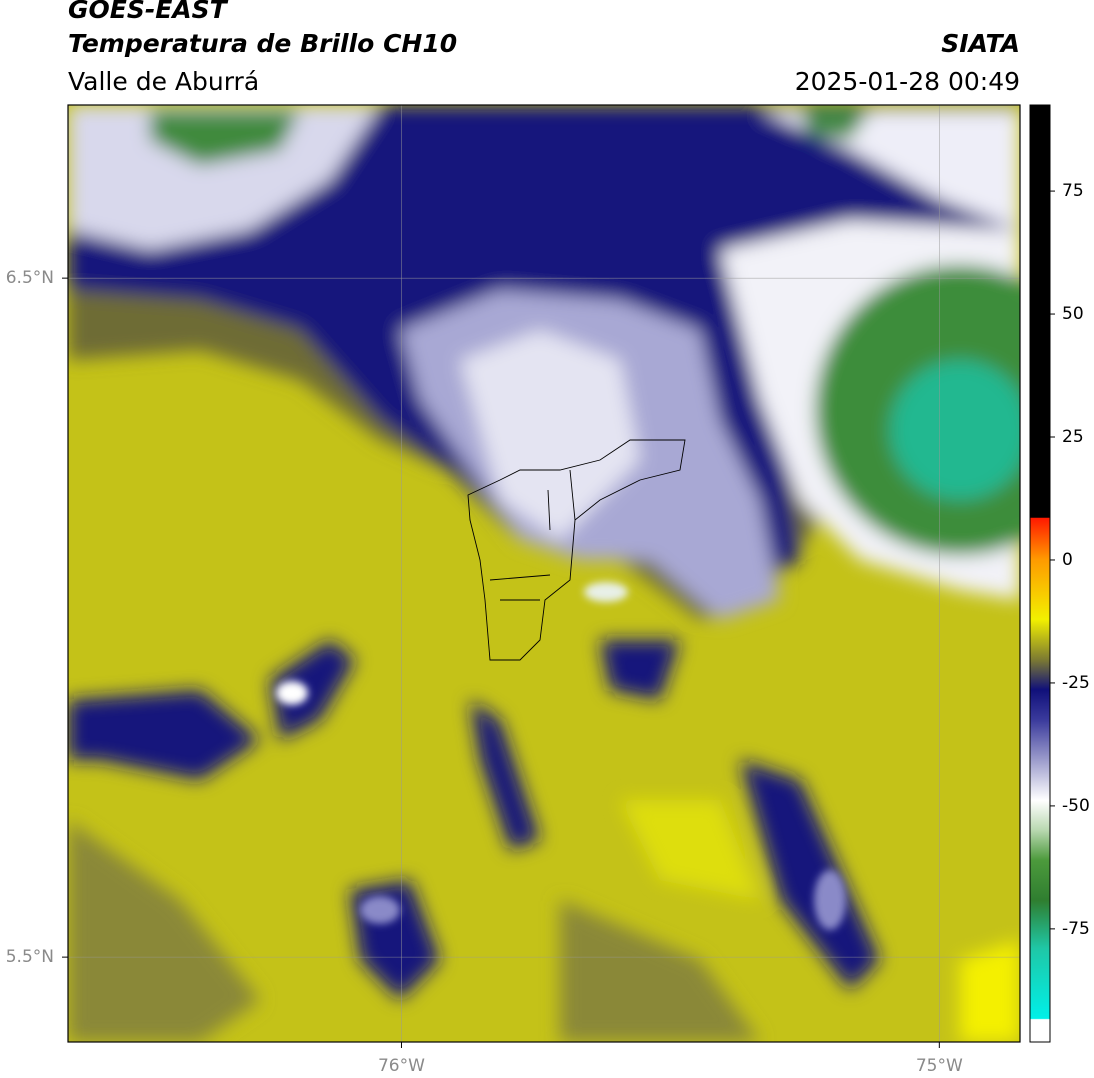  I want to click on colorbar-label: 50, so click(1073, 314).